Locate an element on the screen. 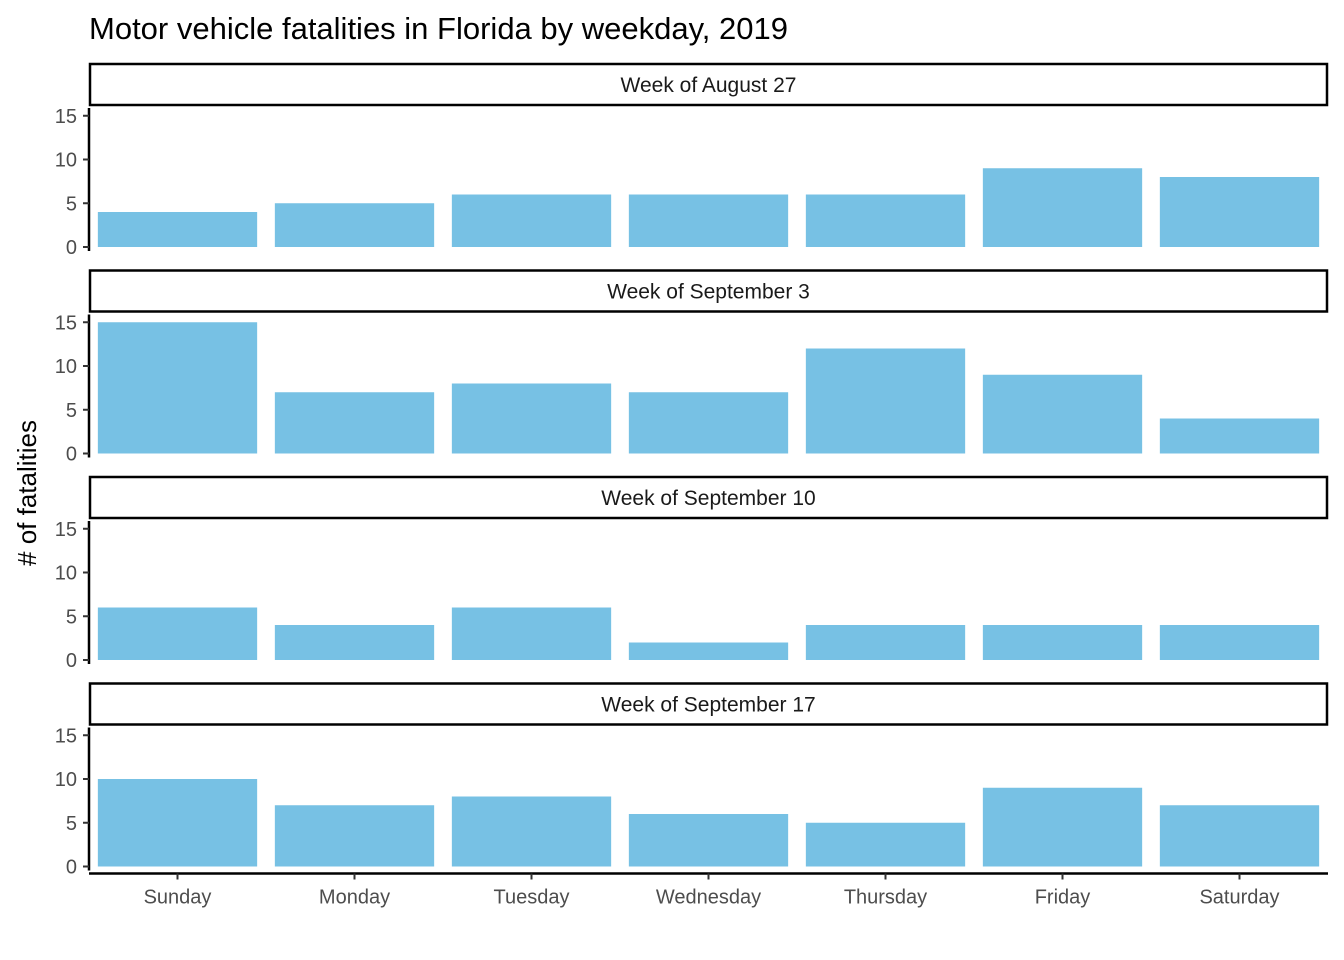 The width and height of the screenshot is (1344, 960). x-tick-label: Tuesday is located at coordinates (532, 898).